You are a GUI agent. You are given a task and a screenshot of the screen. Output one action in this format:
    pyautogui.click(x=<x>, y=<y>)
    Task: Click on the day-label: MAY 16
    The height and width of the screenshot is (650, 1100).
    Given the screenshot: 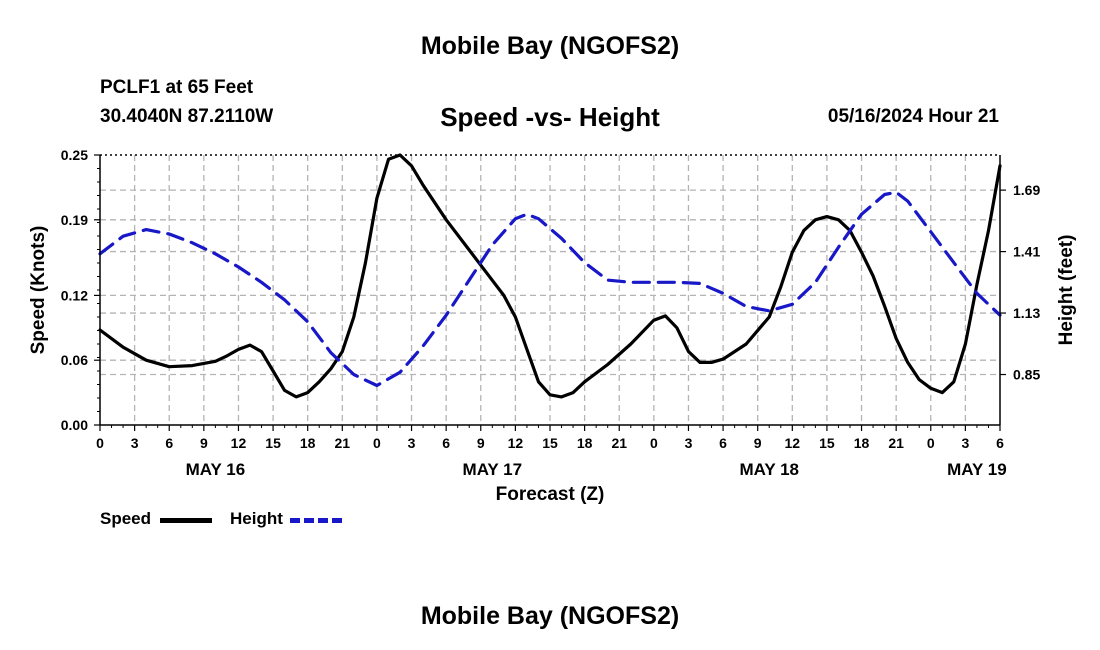 What is the action you would take?
    pyautogui.click(x=216, y=469)
    